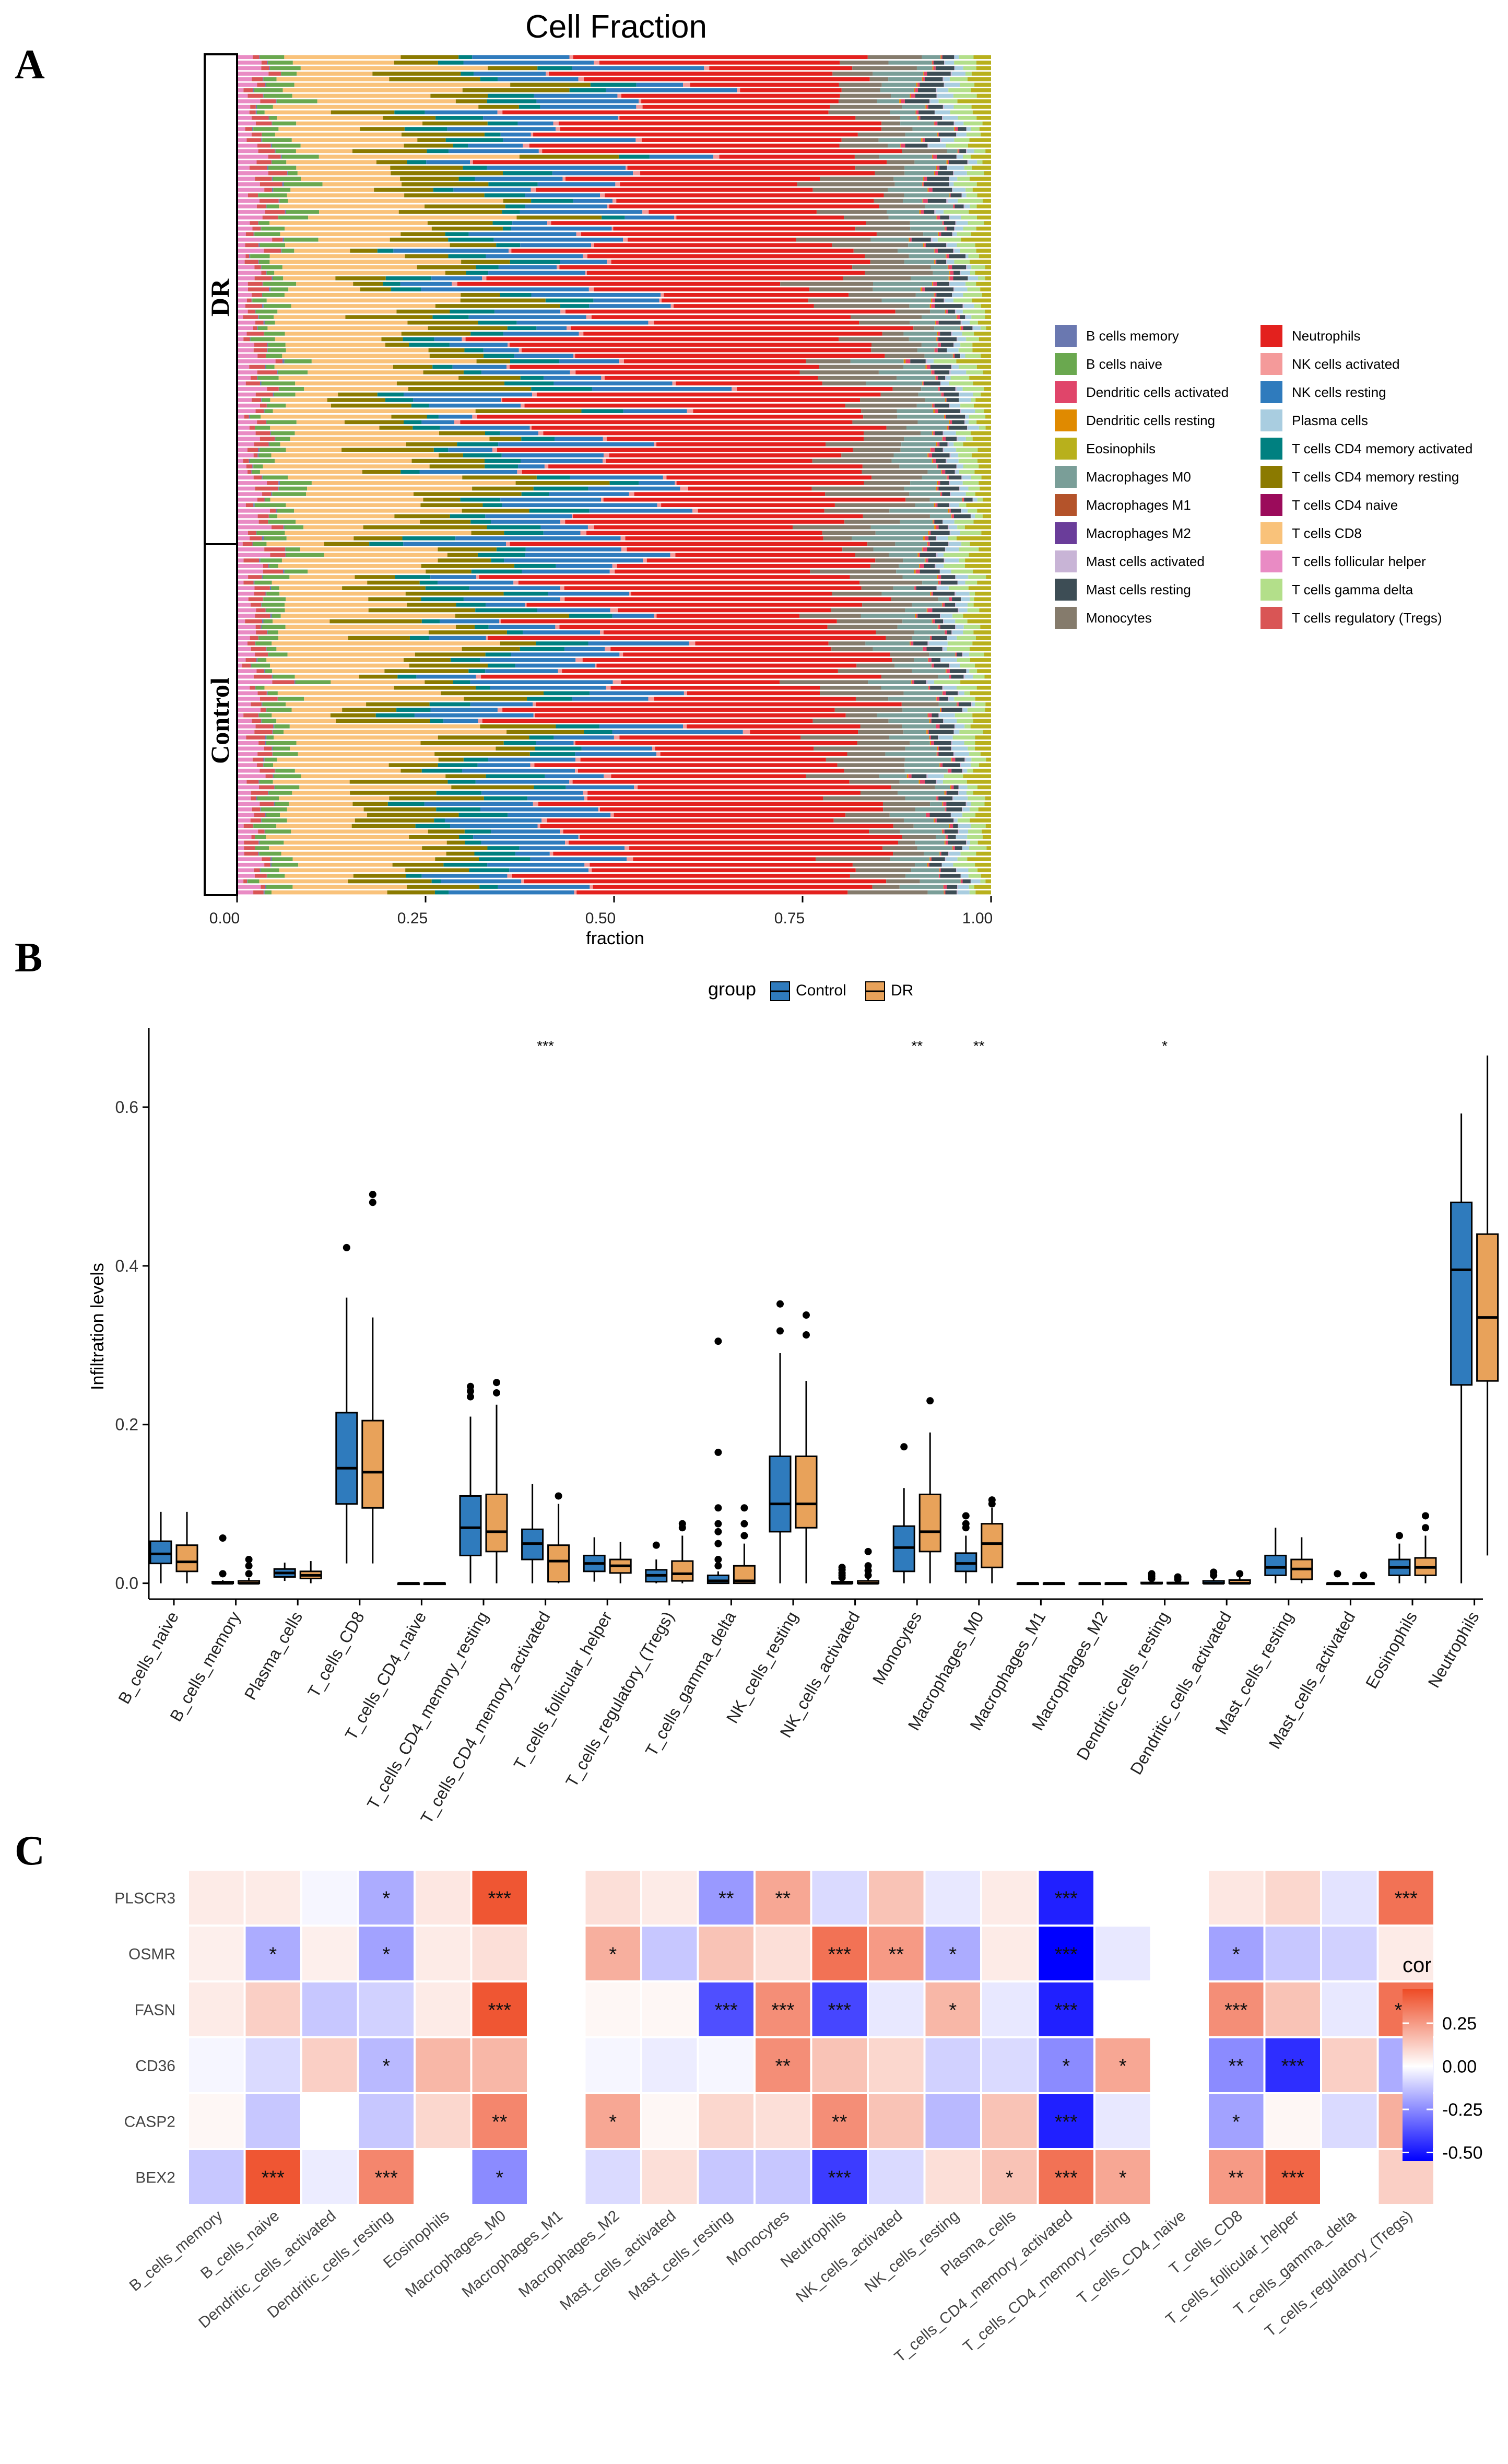  What do you see at coordinates (616, 27) in the screenshot?
I see `chart-title: Cell Fraction` at bounding box center [616, 27].